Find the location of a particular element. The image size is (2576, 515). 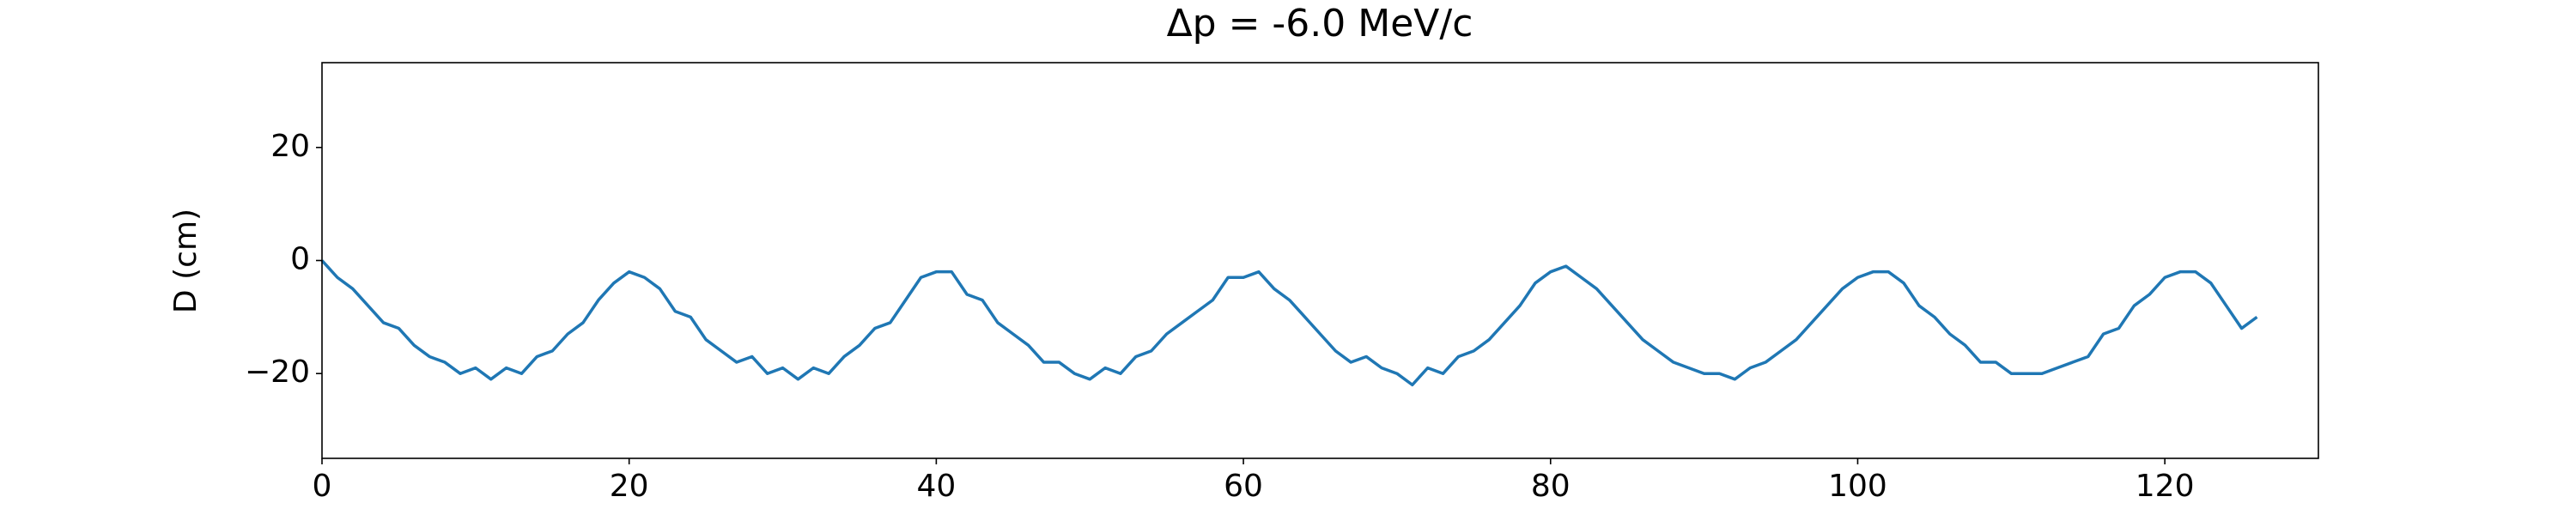

x-tick-label: 100 is located at coordinates (1858, 486).